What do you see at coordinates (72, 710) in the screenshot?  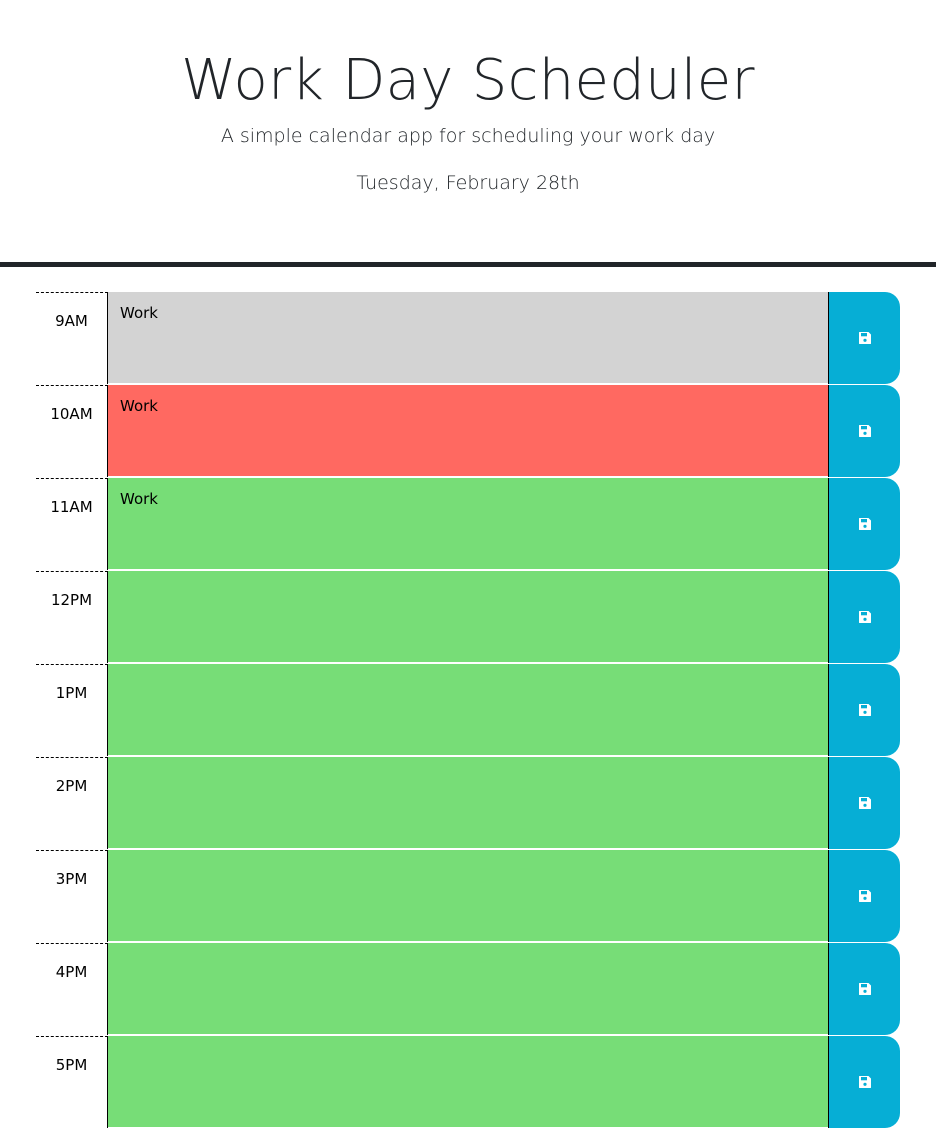 I see `hour-label: 1PM` at bounding box center [72, 710].